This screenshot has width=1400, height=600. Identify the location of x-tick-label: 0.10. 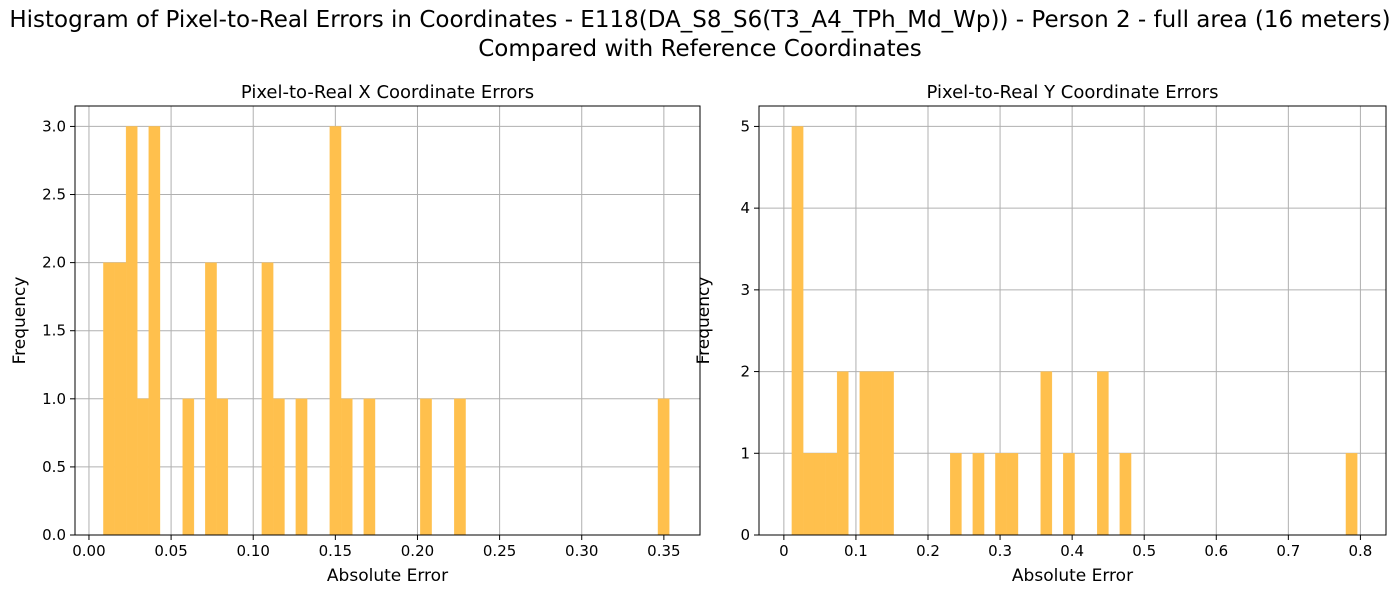
(253, 551).